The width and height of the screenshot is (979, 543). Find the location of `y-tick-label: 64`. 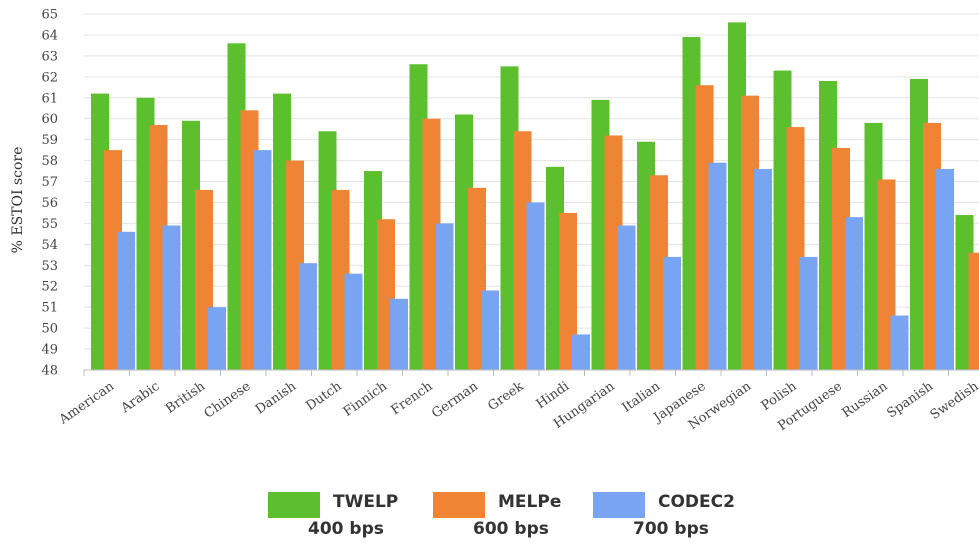

y-tick-label: 64 is located at coordinates (49, 35).